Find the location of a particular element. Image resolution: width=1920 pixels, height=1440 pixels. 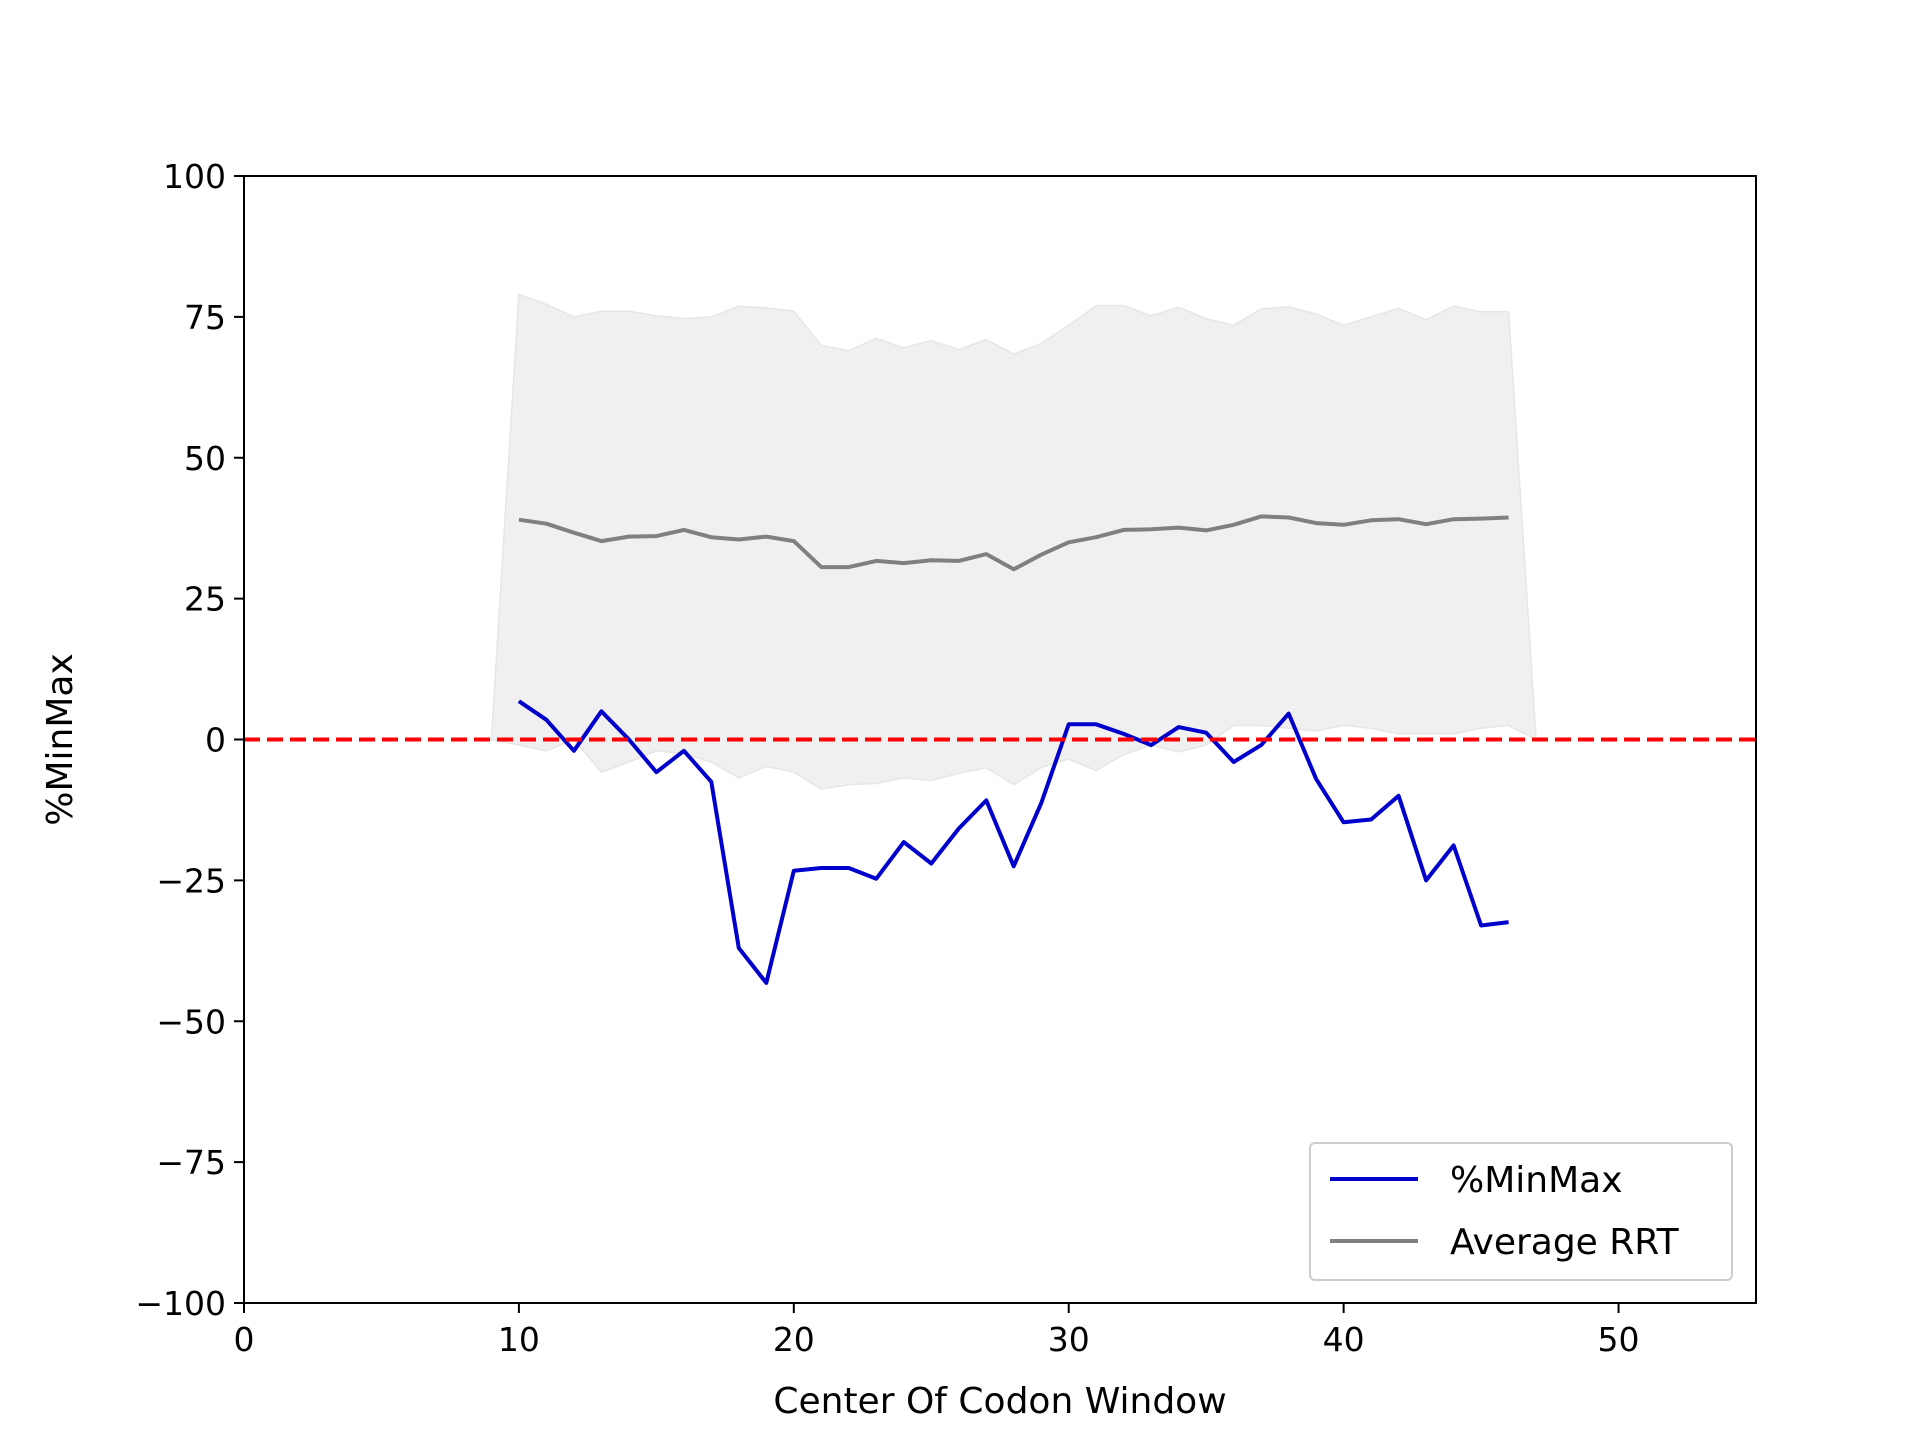

legend-label-average-rrt: Average RRT is located at coordinates (1565, 1242).